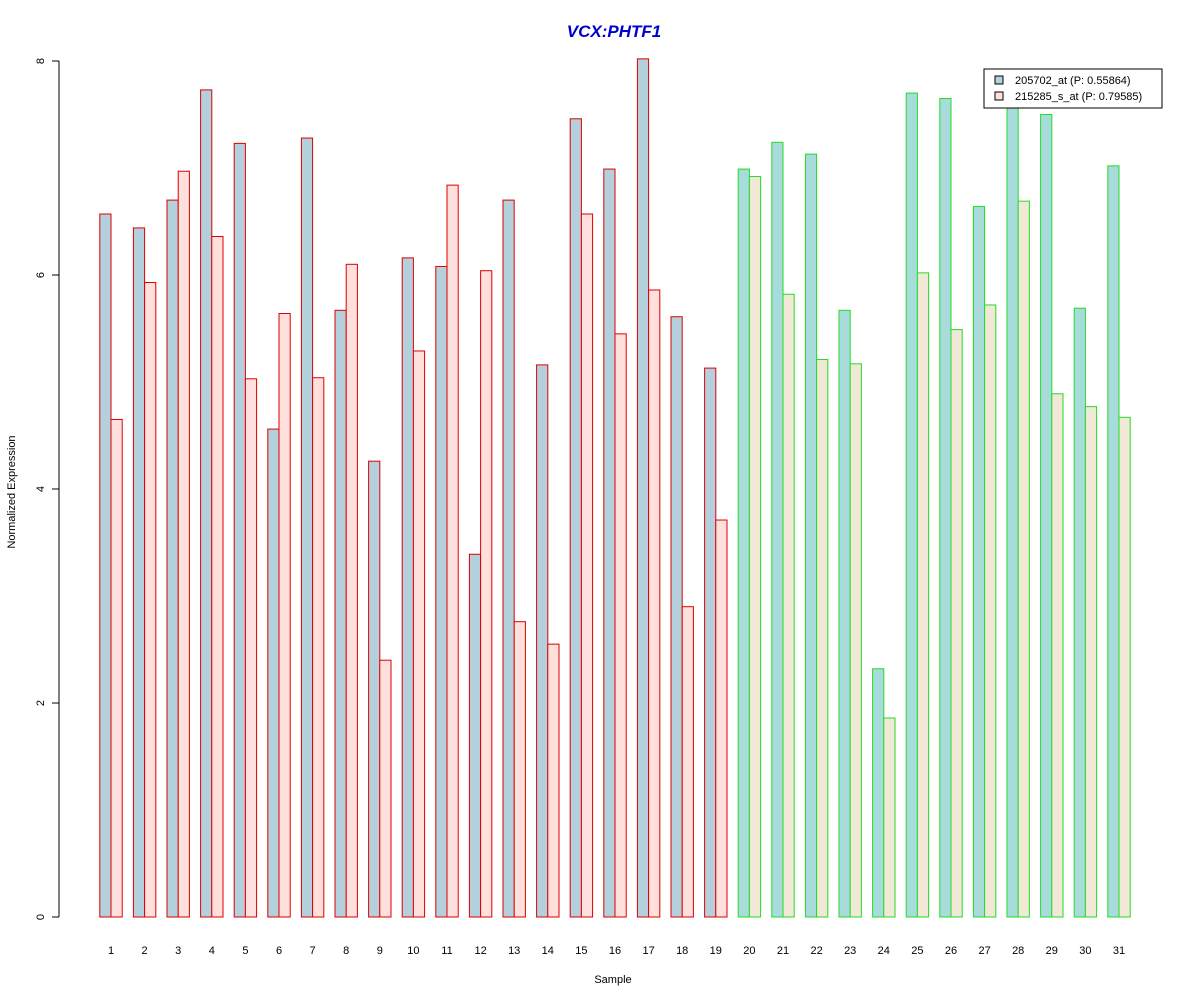 The height and width of the screenshot is (1000, 1200). Describe the element at coordinates (12, 491) in the screenshot. I see `y-axis-label: Normalized Expression` at that location.